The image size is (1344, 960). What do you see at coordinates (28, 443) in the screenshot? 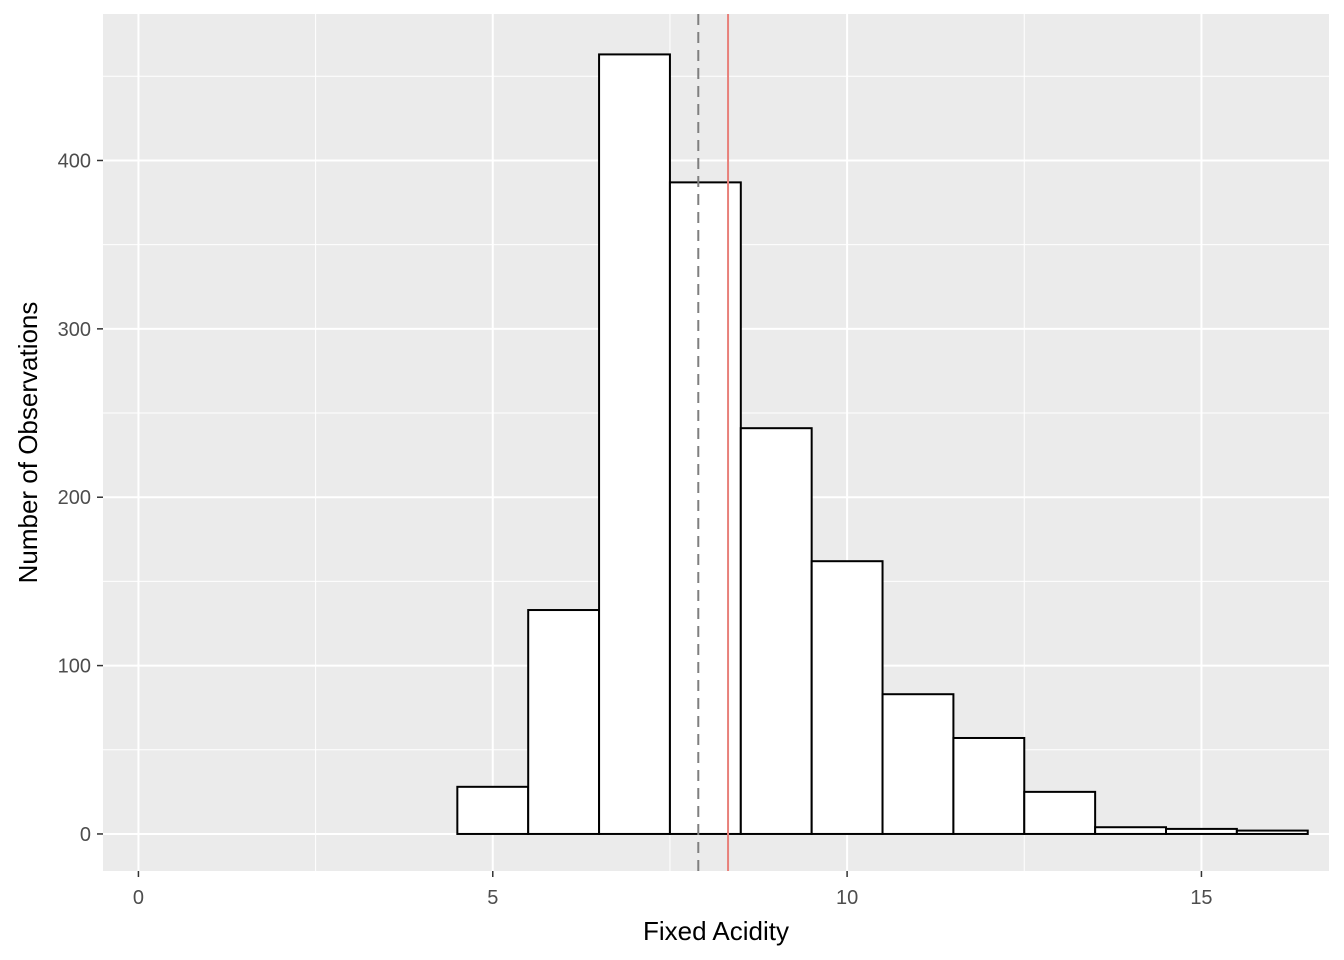
I see `y-axis-title: Number of Observations` at bounding box center [28, 443].